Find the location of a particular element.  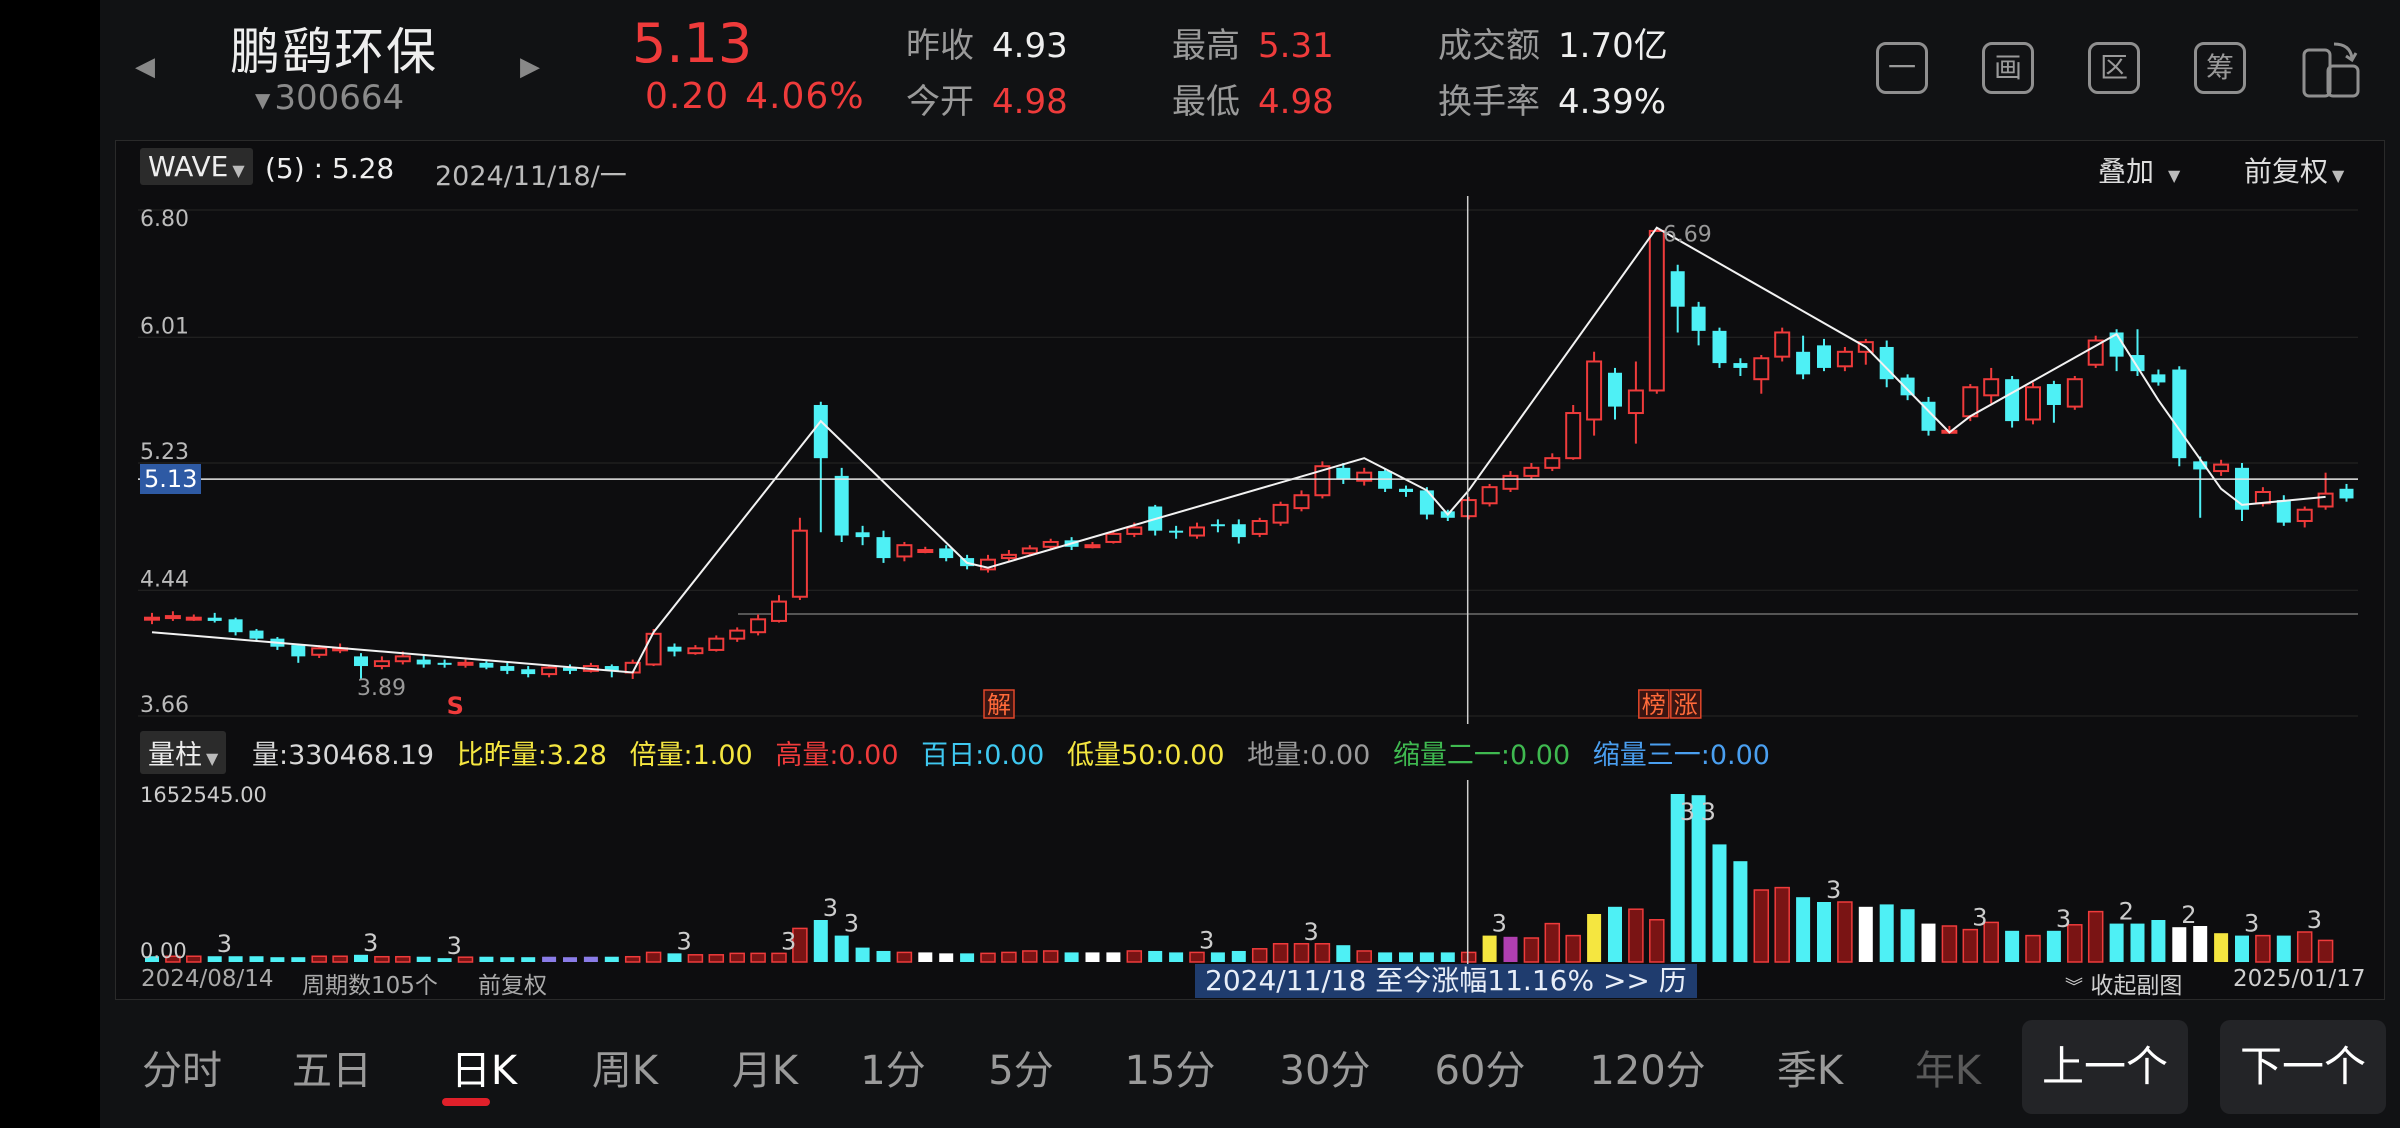

metric-hundred-day: 百日:0.00 is located at coordinates (983, 755).